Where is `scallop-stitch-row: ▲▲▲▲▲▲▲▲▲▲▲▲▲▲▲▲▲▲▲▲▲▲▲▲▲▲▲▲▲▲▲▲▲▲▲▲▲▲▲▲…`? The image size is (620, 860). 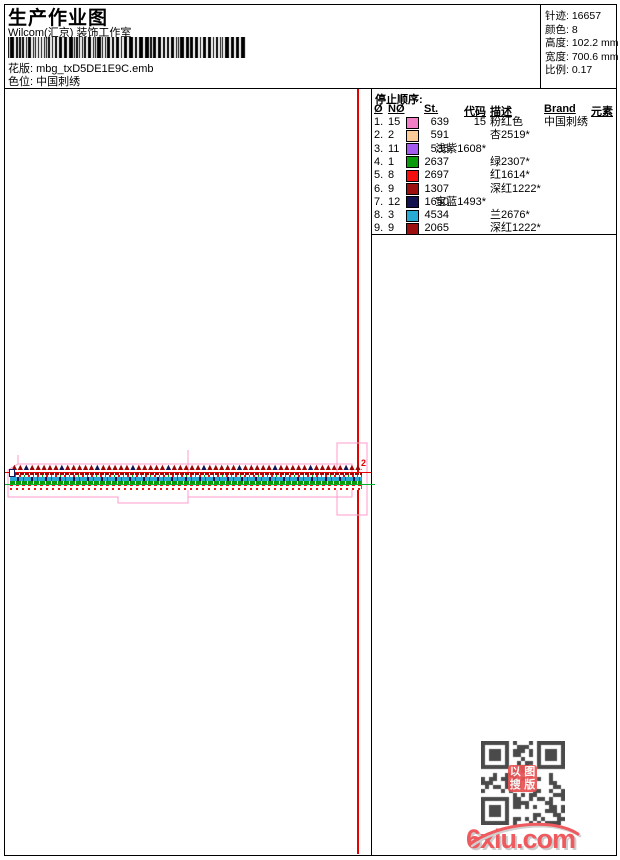 scallop-stitch-row: ▲▲▲▲▲▲▲▲▲▲▲▲▲▲▲▲▲▲▲▲▲▲▲▲▲▲▲▲▲▲▲▲▲▲▲▲▲▲▲▲… is located at coordinates (186, 467).